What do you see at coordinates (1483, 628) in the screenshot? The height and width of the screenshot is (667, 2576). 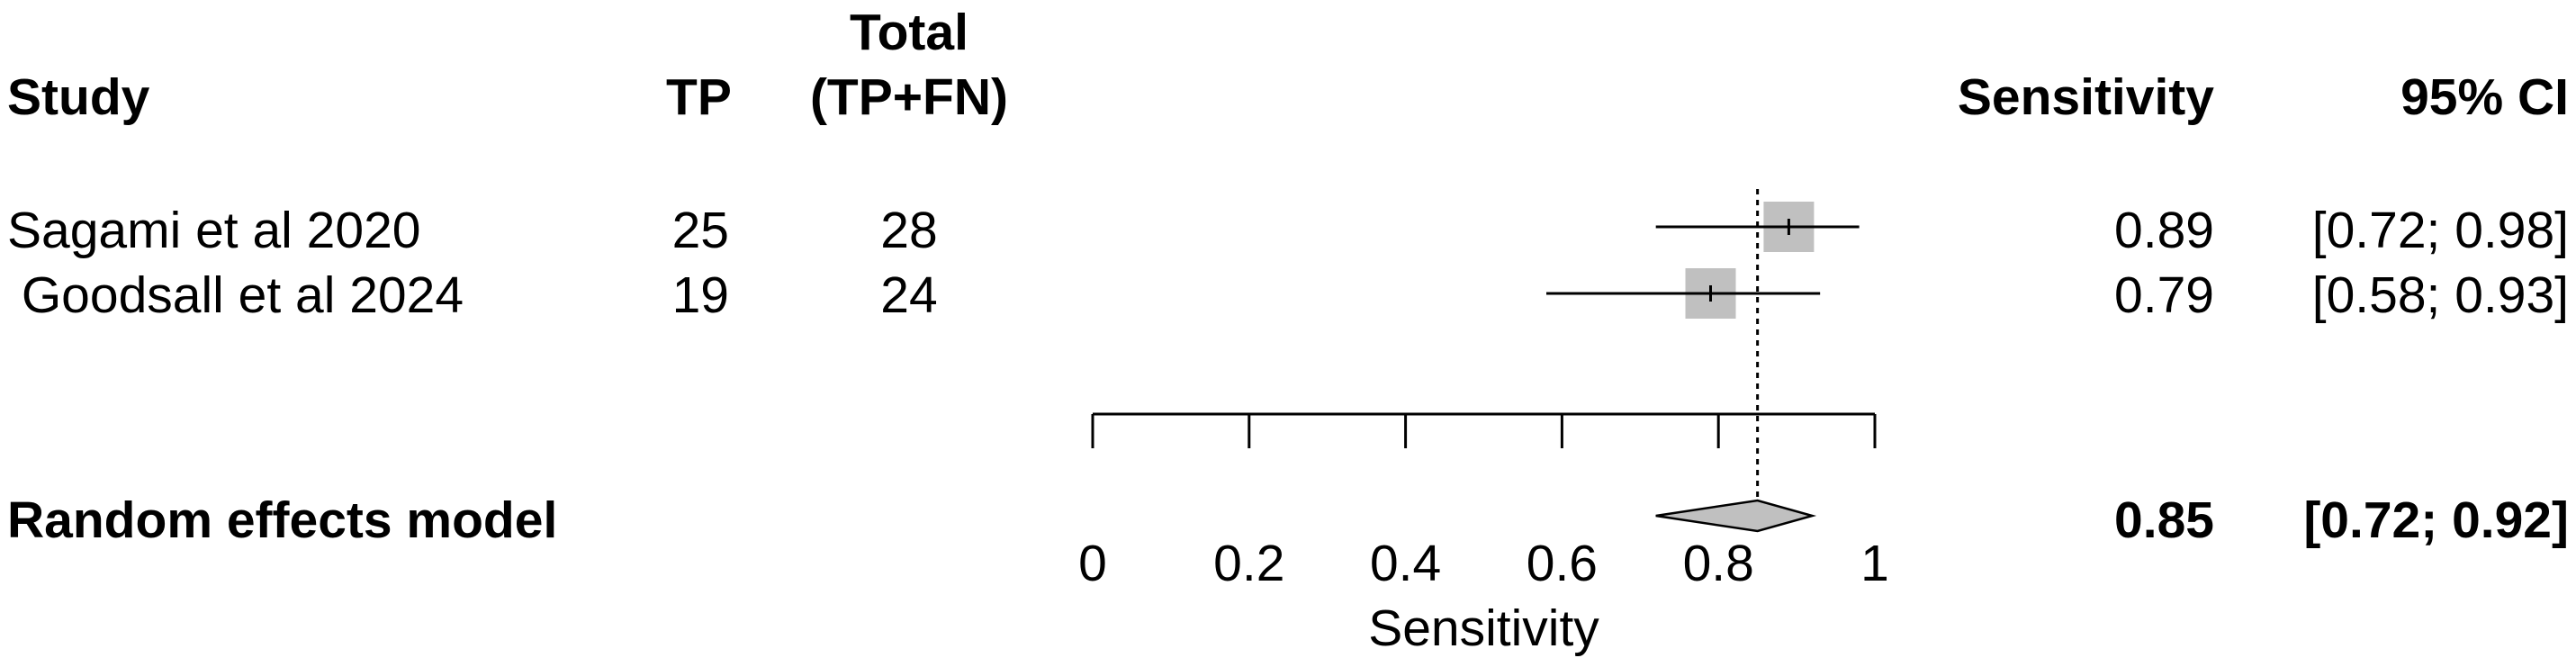 I see `x-axis-label: Sensitivity` at bounding box center [1483, 628].